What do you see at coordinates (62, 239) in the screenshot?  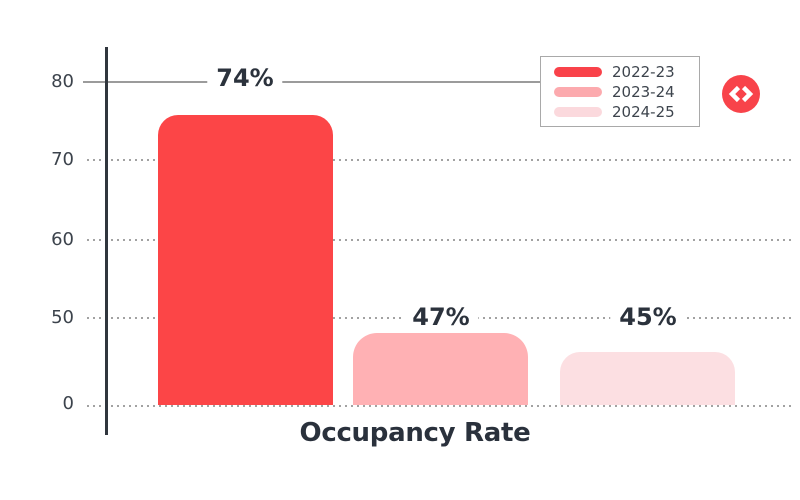 I see `y-tick-60: 60` at bounding box center [62, 239].